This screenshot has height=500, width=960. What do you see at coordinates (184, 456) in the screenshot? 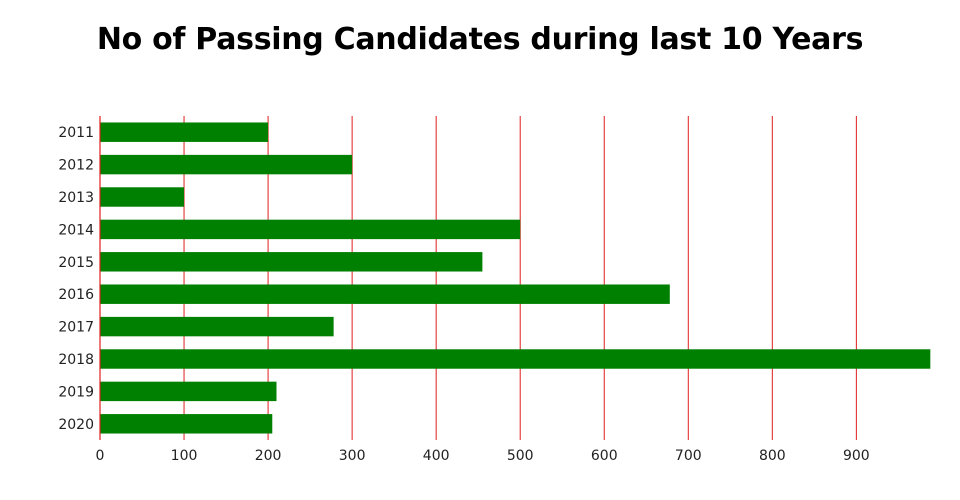
I see `x-tick-label-100: 100` at bounding box center [184, 456].